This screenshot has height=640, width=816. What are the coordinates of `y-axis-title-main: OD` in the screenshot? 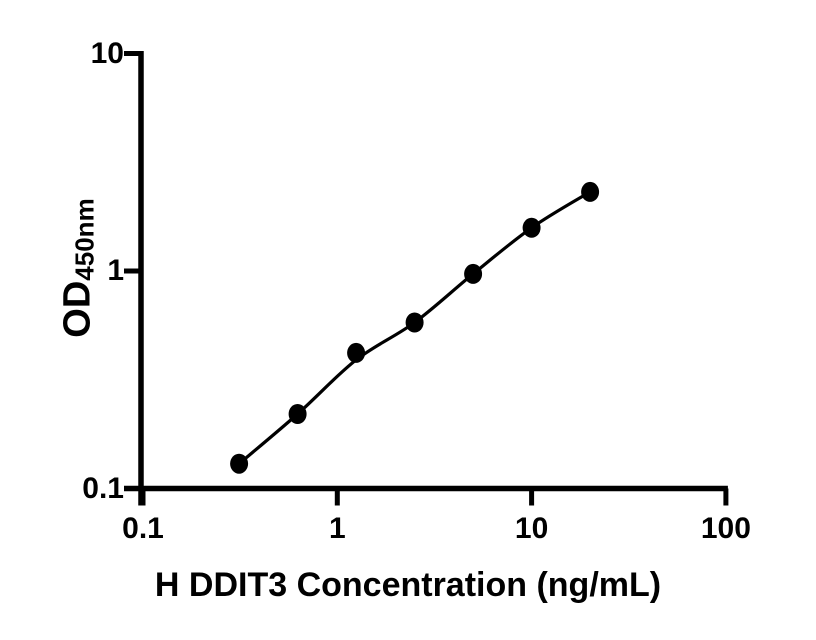 It's located at (77, 309).